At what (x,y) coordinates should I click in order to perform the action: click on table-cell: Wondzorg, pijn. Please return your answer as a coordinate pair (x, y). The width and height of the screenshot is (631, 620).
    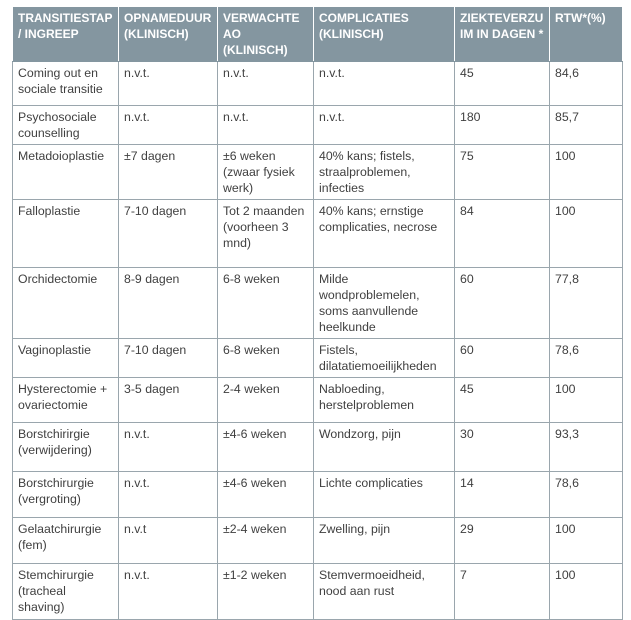
    Looking at the image, I should click on (384, 447).